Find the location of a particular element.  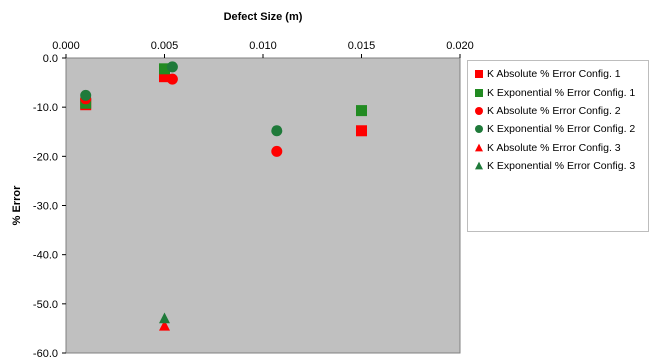

legend-item: K Absolute % Error Config. 3 is located at coordinates (561, 148).